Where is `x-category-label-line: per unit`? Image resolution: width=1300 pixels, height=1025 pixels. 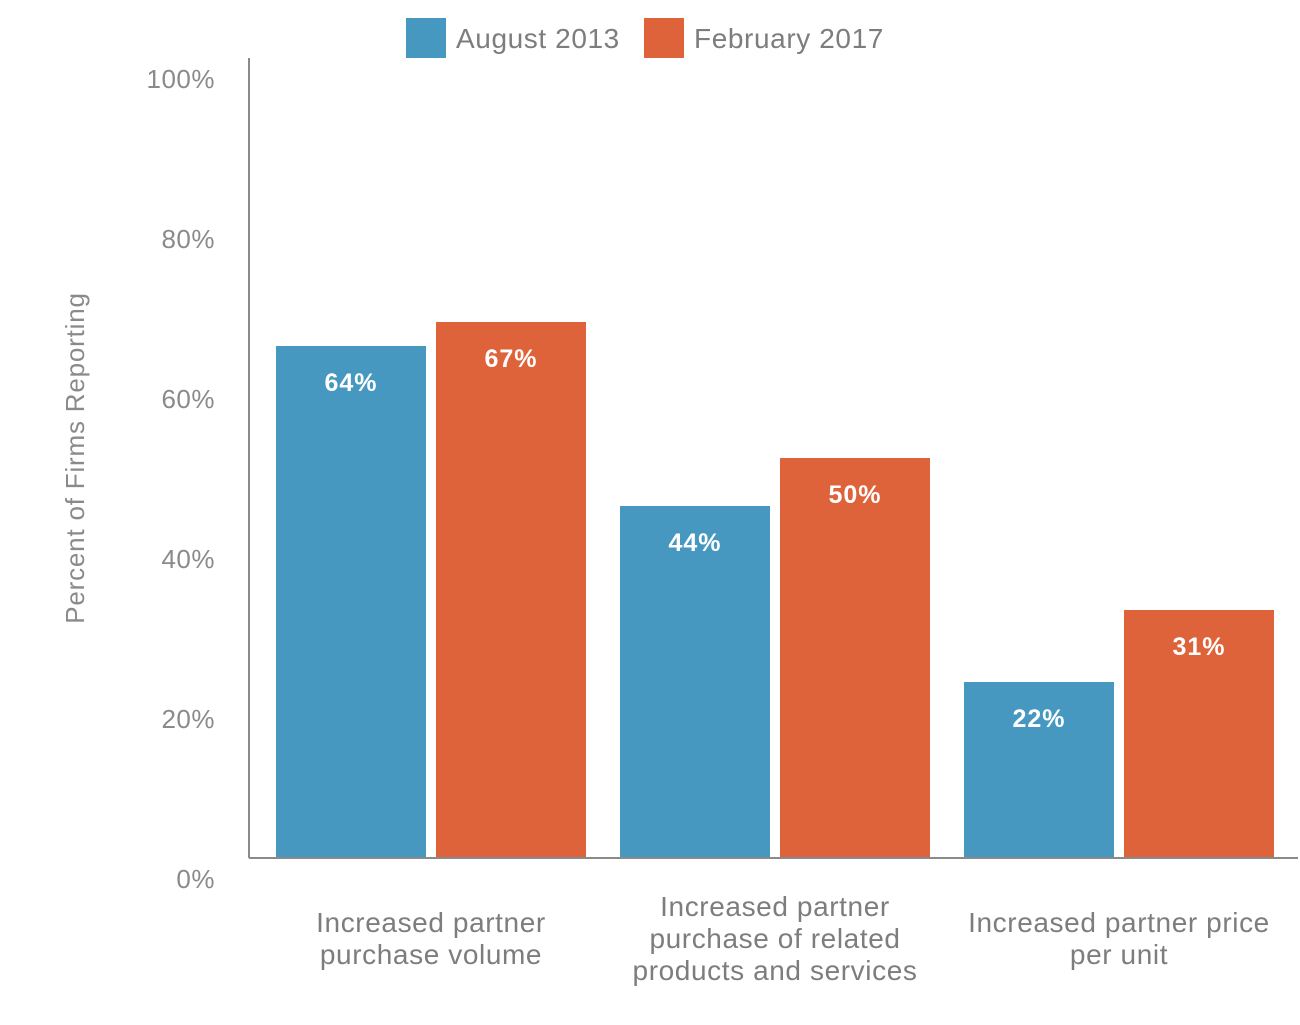
x-category-label-line: per unit is located at coordinates (1119, 954).